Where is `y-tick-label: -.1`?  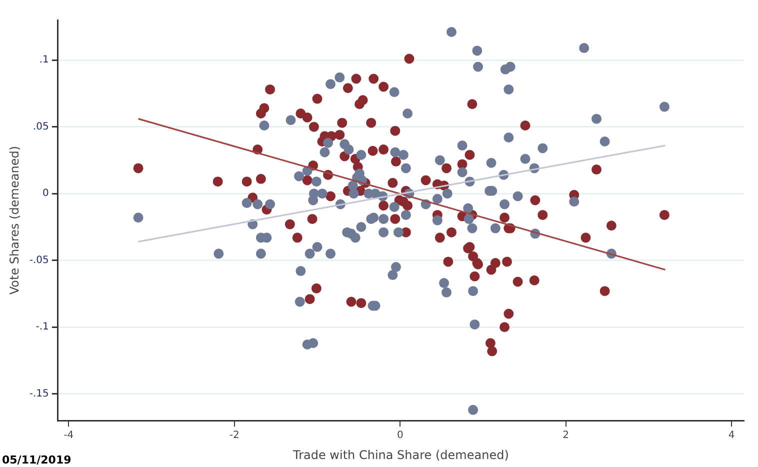 y-tick-label: -.1 is located at coordinates (42, 327).